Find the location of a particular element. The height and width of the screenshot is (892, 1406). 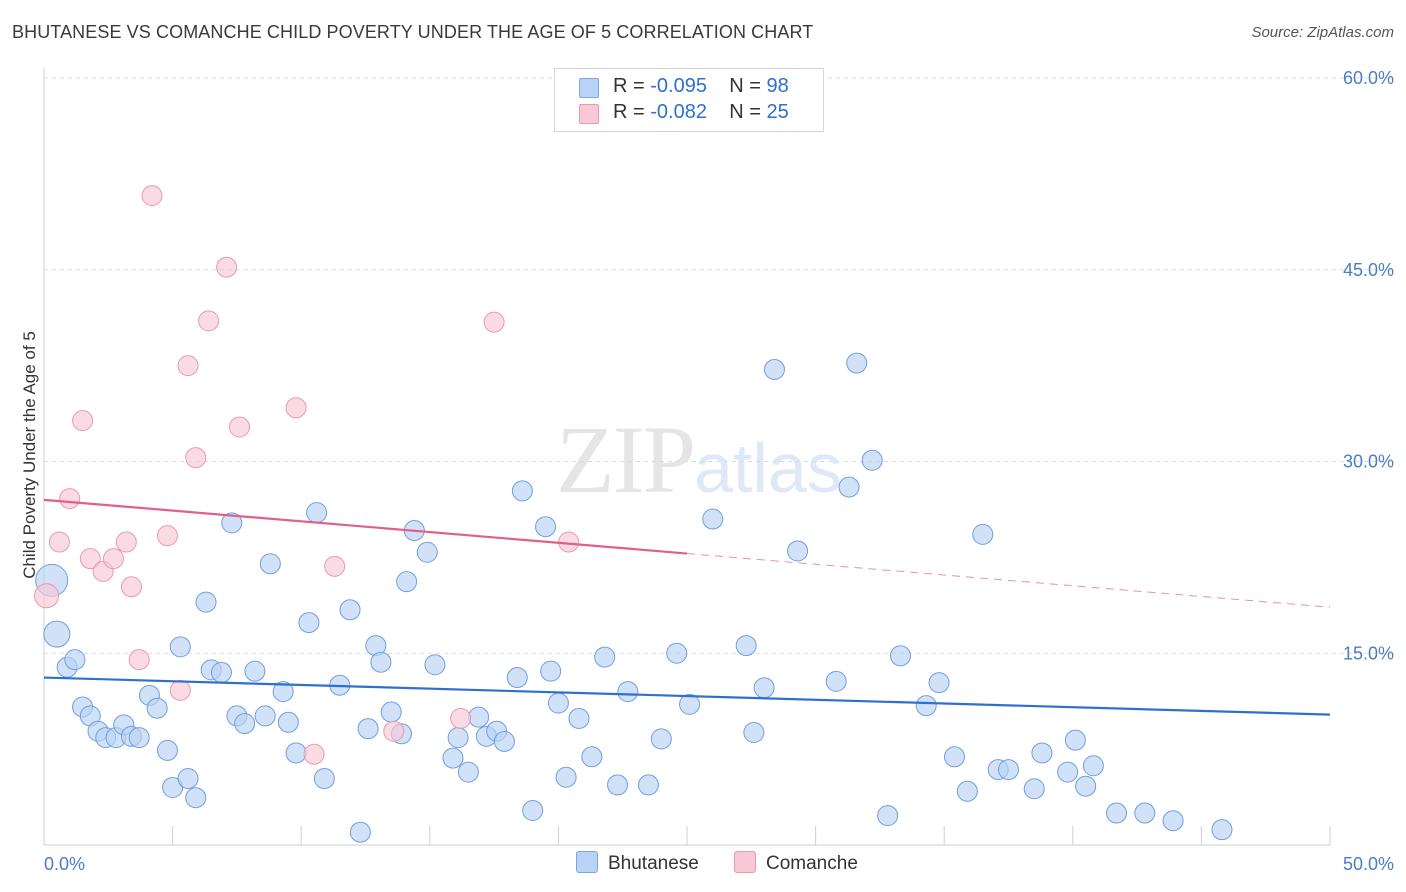

trend-line-bhutanese is located at coordinates (687, 696).